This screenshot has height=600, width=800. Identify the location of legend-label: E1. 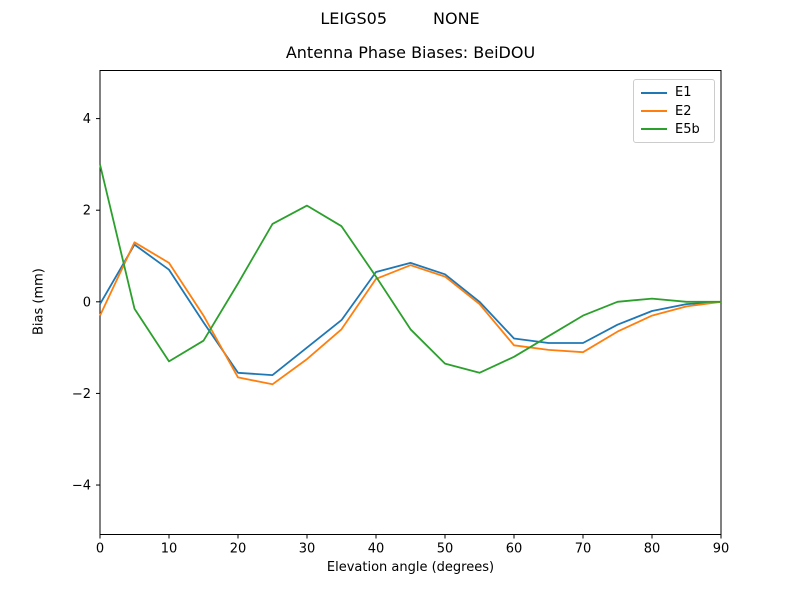
(683, 93).